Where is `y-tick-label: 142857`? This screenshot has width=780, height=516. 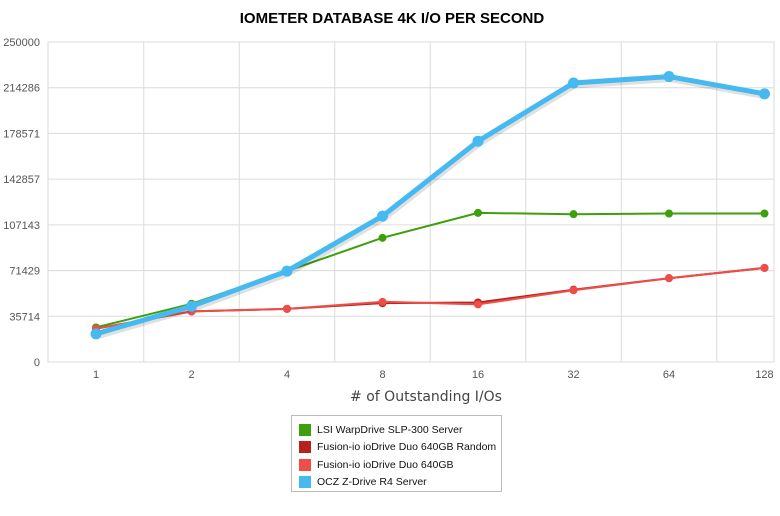
y-tick-label: 142857 is located at coordinates (21, 180).